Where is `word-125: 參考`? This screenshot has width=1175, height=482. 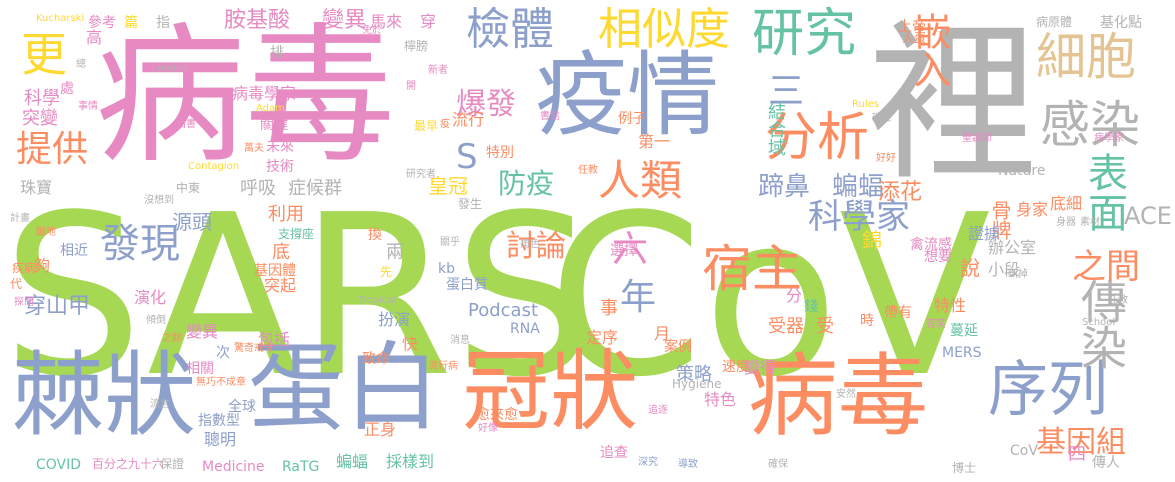
word-125: 參考 is located at coordinates (102, 23).